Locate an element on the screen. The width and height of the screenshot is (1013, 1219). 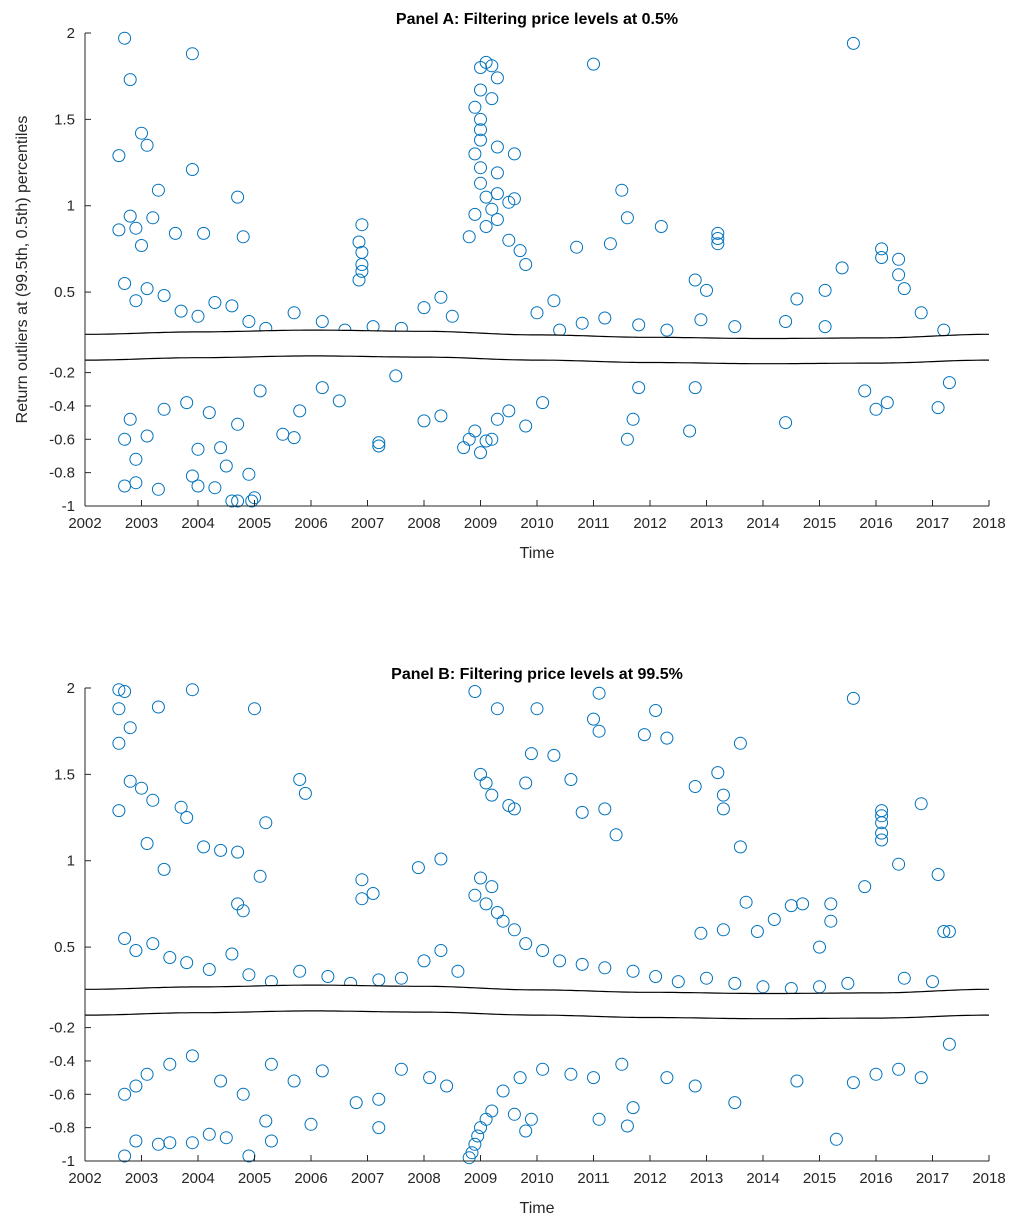
x-tick-label: 2005 is located at coordinates (254, 1178).